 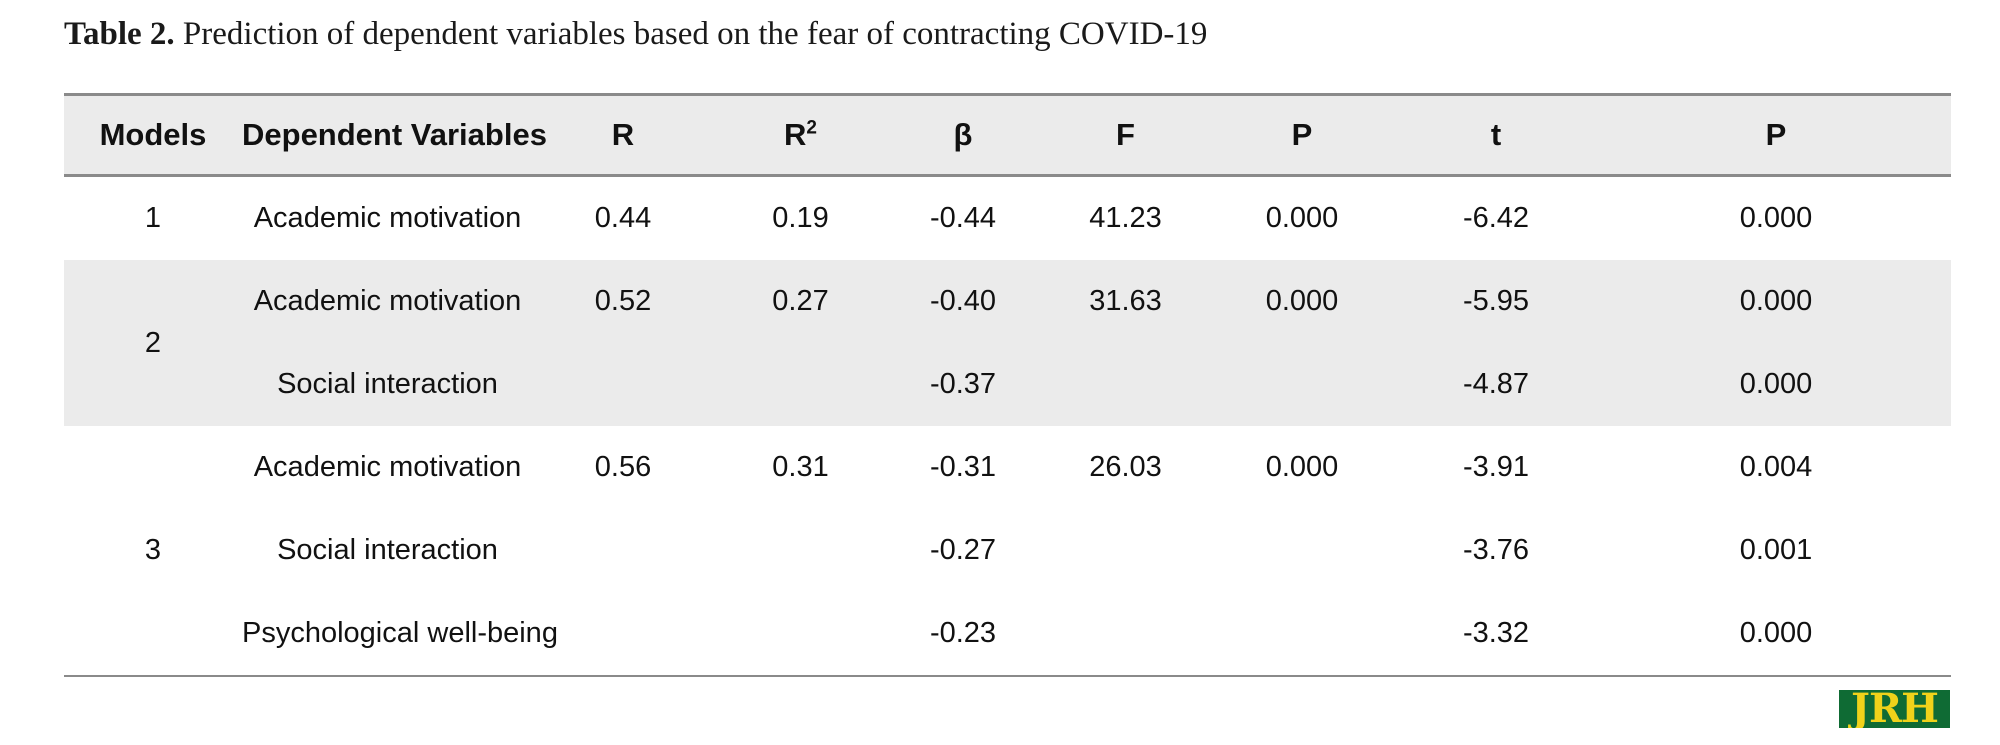 I want to click on header-r-squared-base: R, so click(x=795, y=134).